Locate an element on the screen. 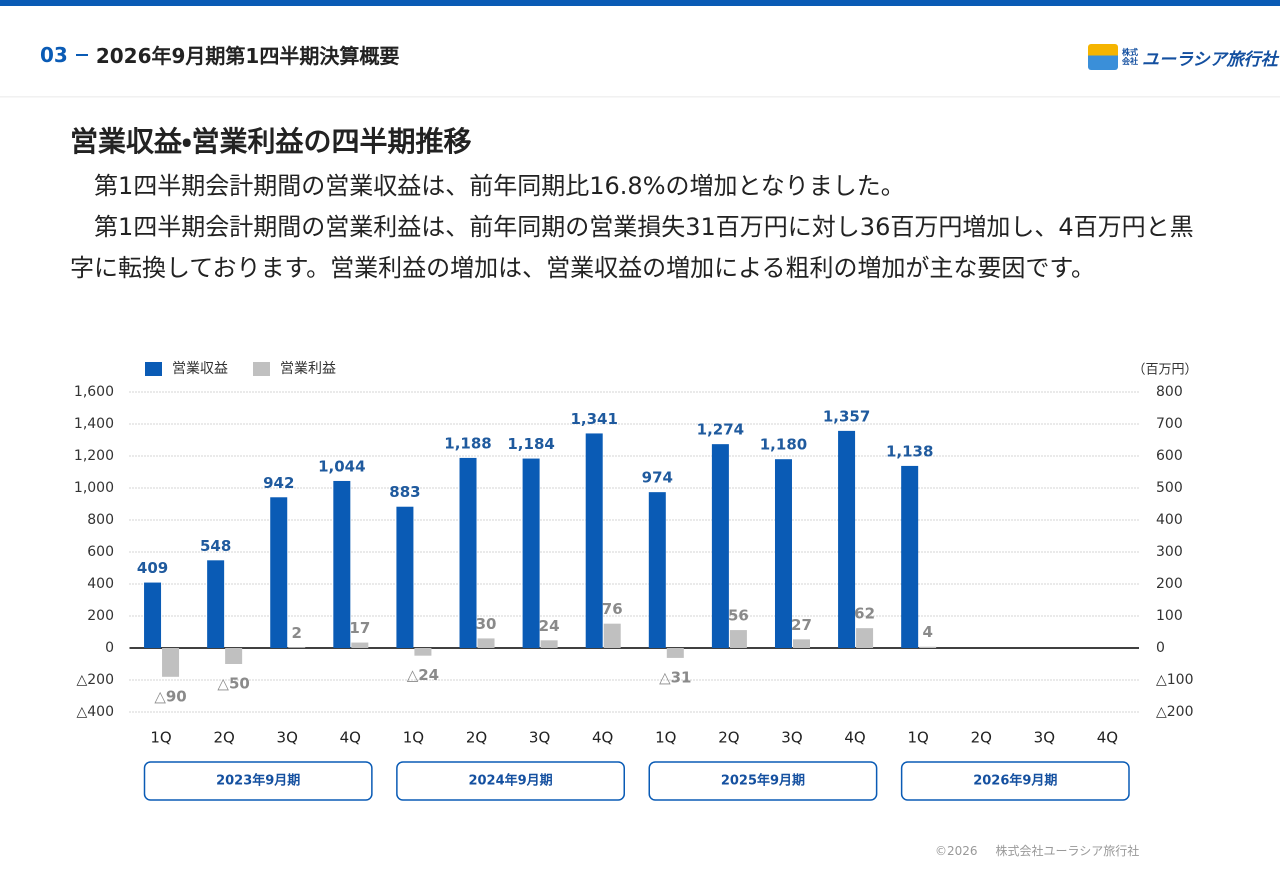  value-label: 30 is located at coordinates (486, 624).